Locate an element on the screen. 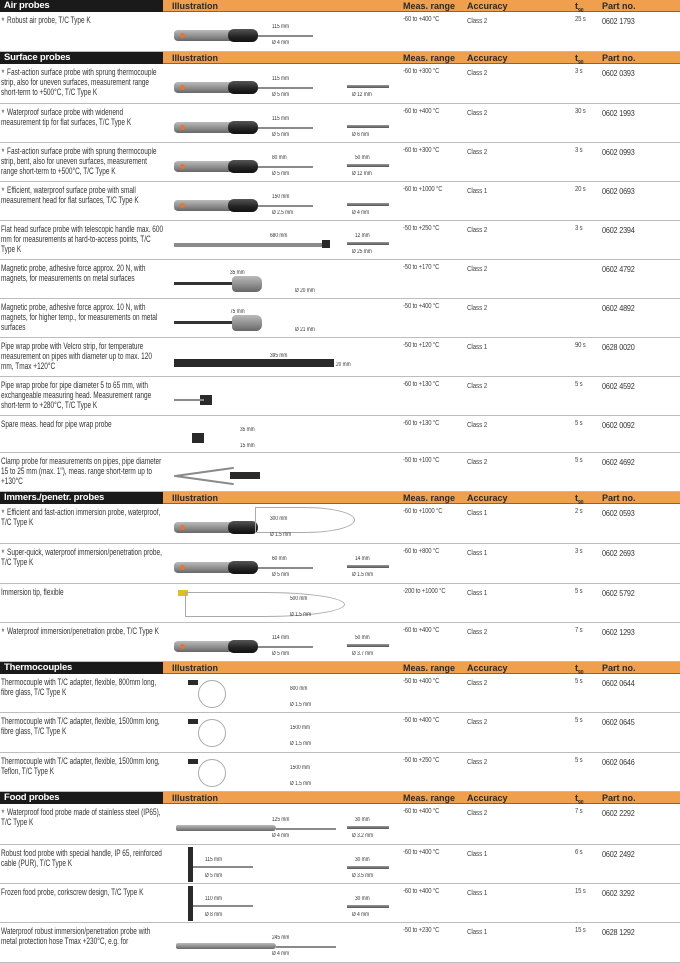 The width and height of the screenshot is (680, 963). t90-value: 25 s is located at coordinates (580, 19).